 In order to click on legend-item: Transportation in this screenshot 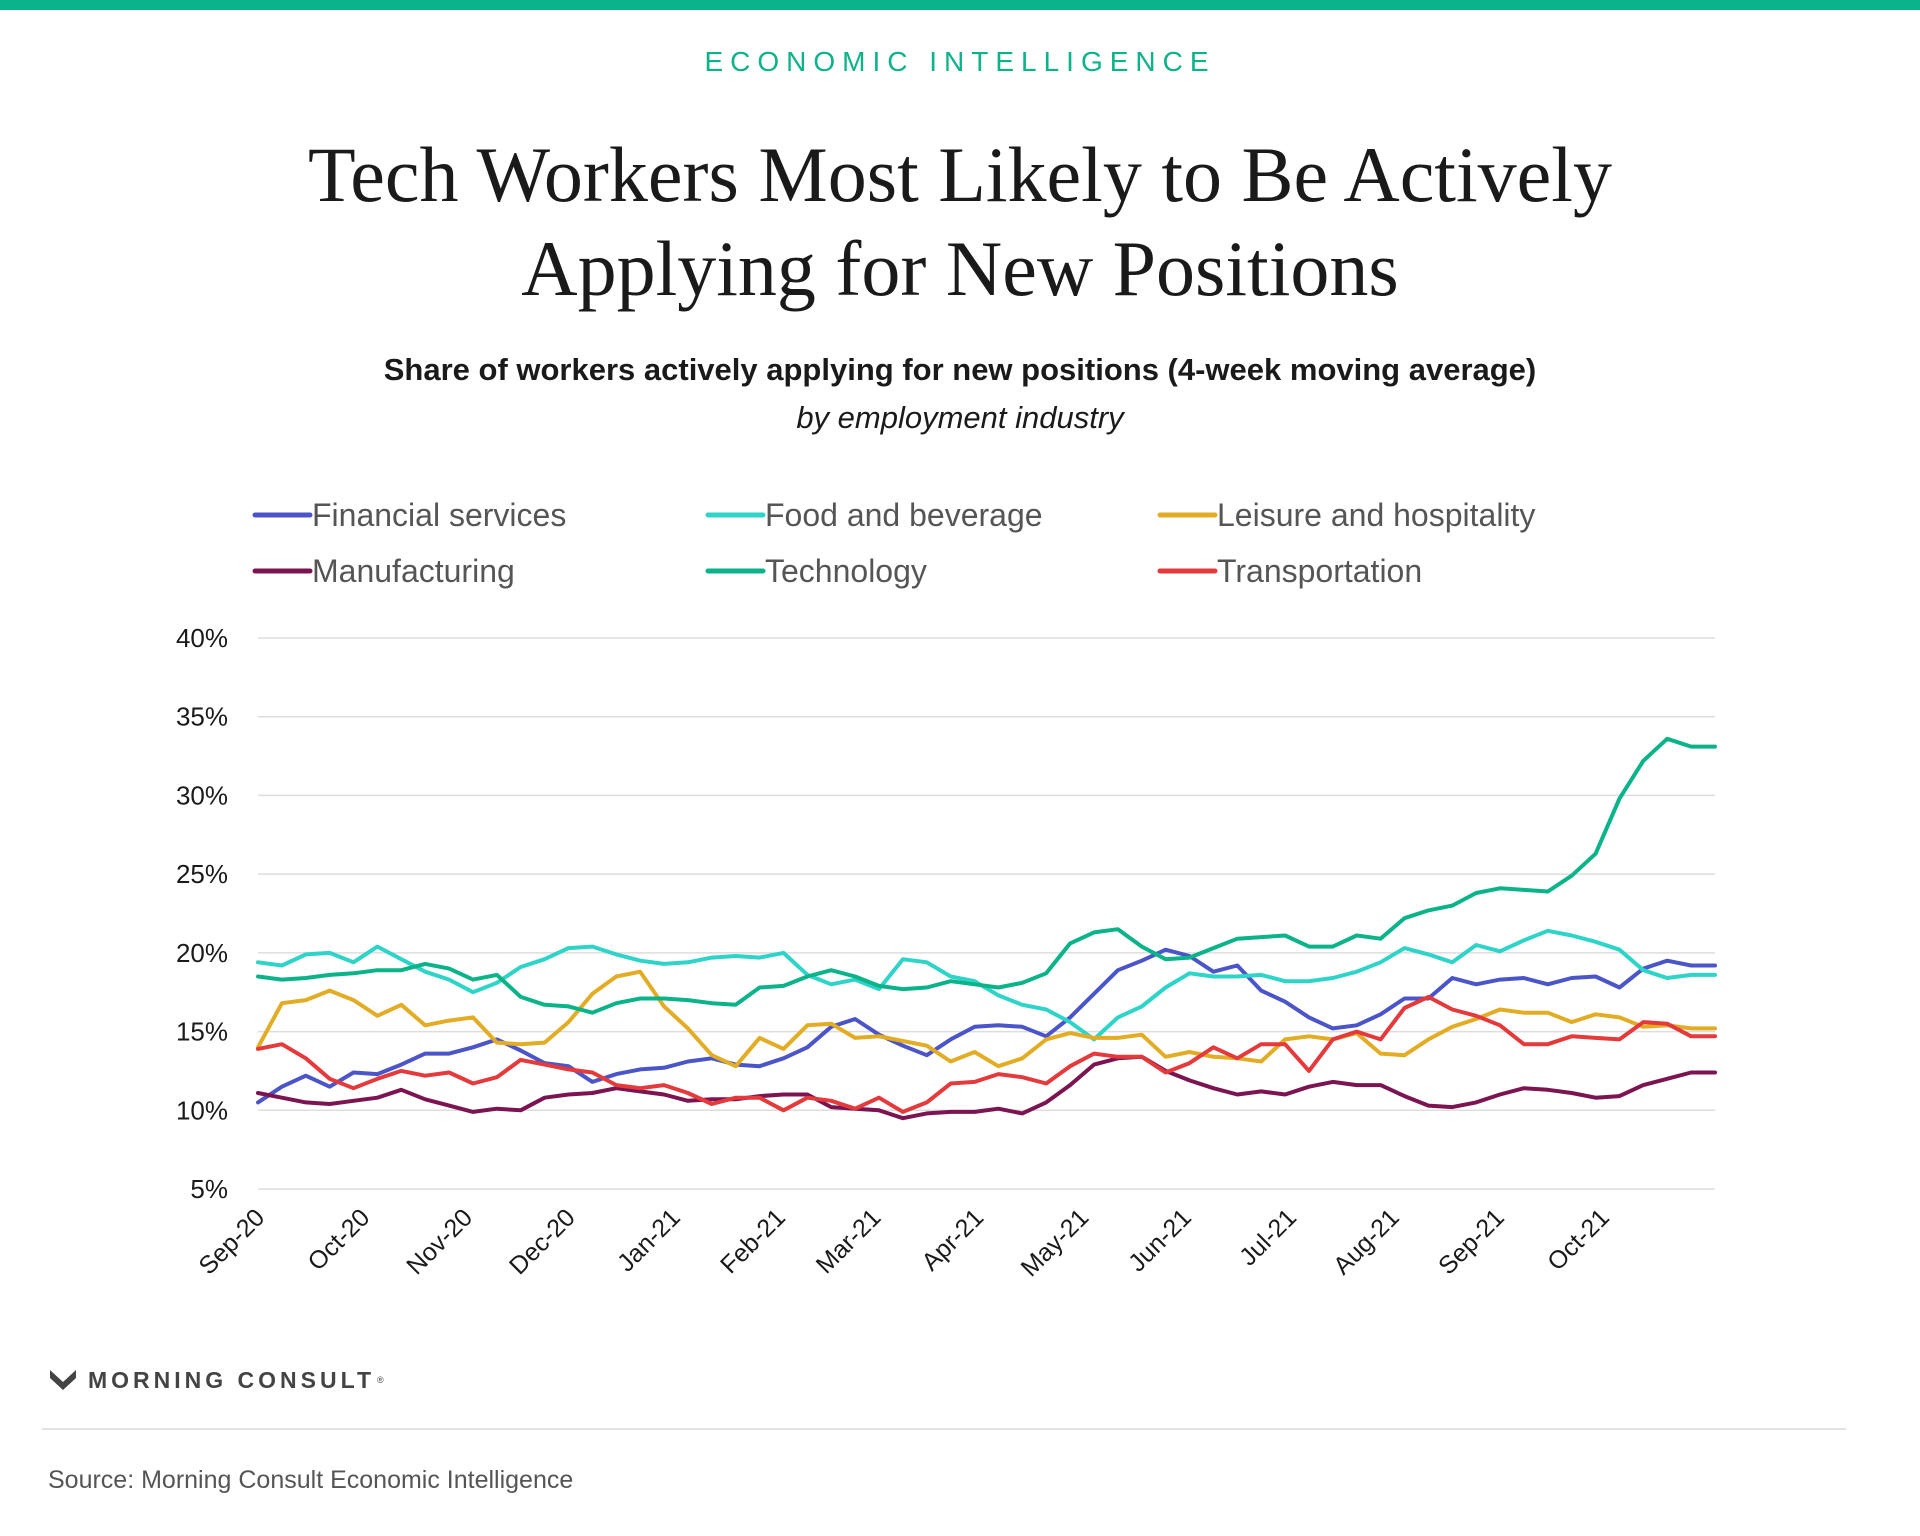, I will do `click(1289, 571)`.